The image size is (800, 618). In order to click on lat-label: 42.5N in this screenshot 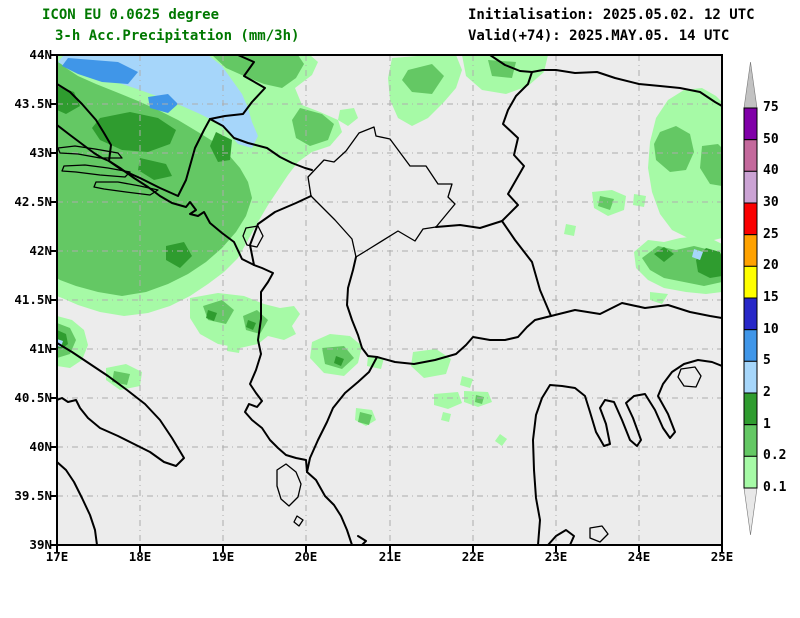, I will do `click(33, 201)`.